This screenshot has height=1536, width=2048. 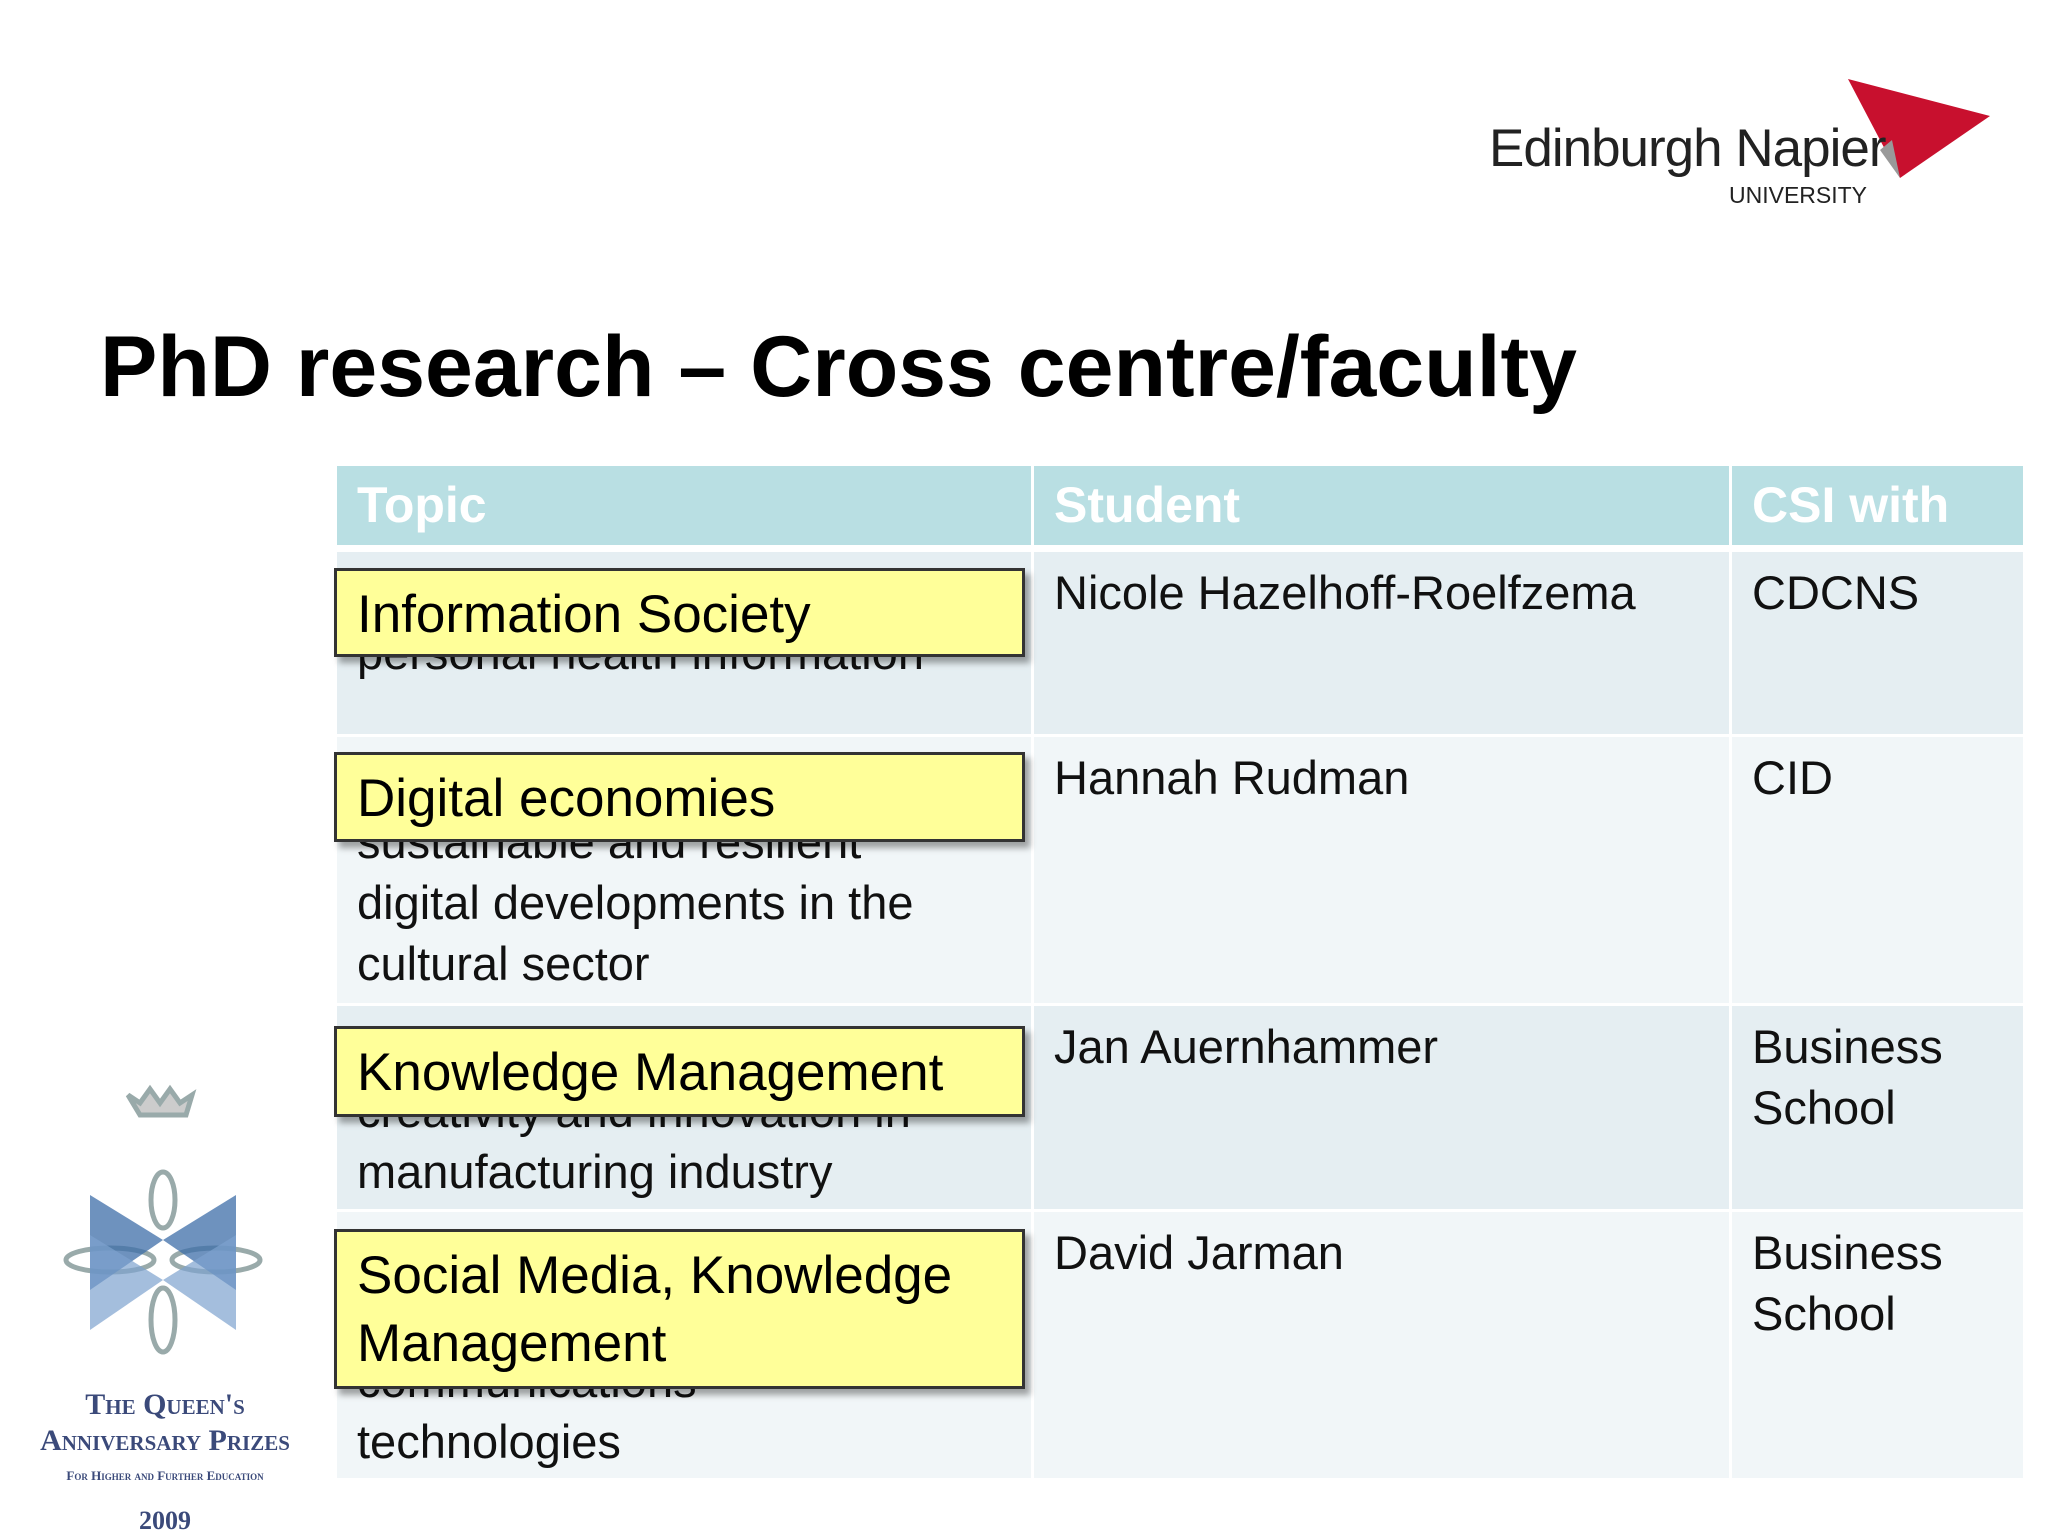 What do you see at coordinates (1381, 643) in the screenshot?
I see `student-cell: Nicole Hazelhoff-Roelfzema` at bounding box center [1381, 643].